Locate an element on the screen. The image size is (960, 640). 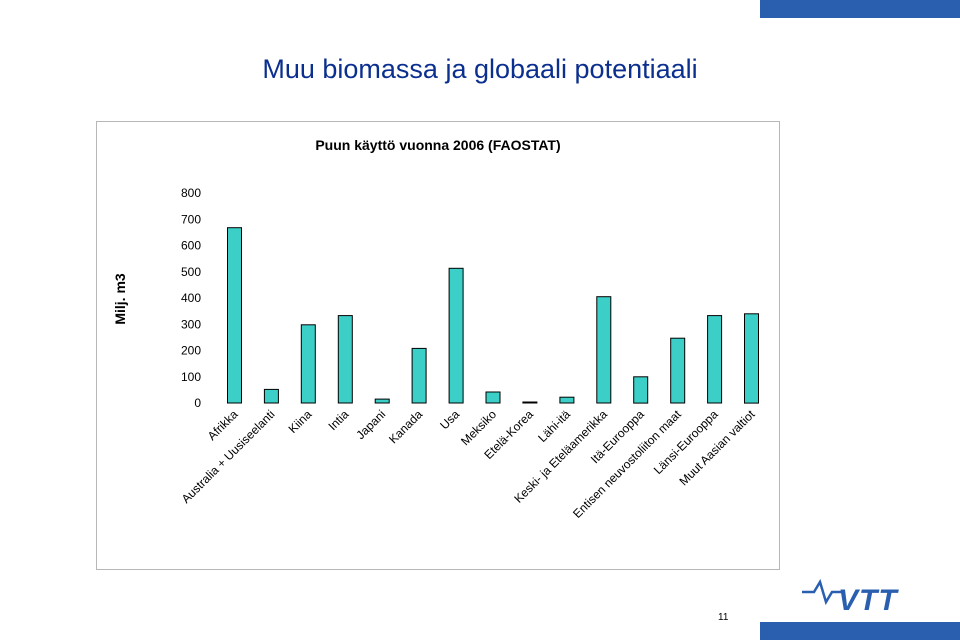
x-tick-label: Usa is located at coordinates (449, 419).